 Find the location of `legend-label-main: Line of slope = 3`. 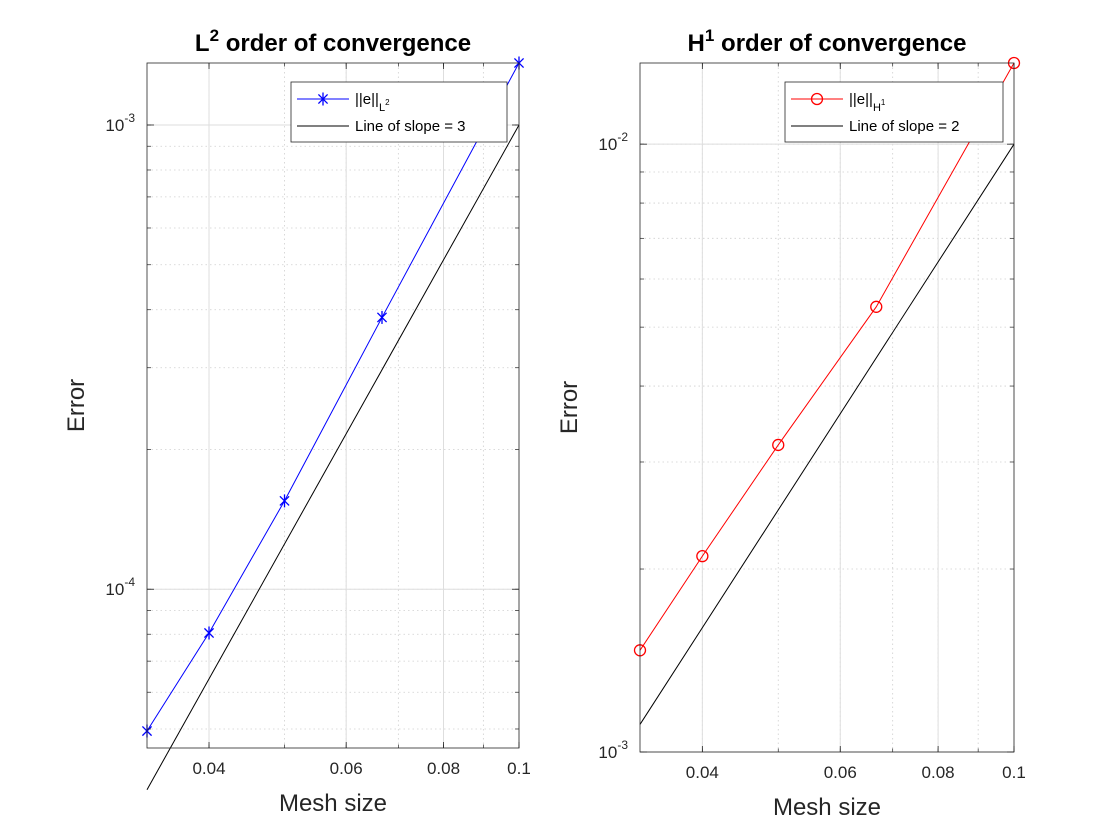

legend-label-main: Line of slope = 3 is located at coordinates (410, 126).